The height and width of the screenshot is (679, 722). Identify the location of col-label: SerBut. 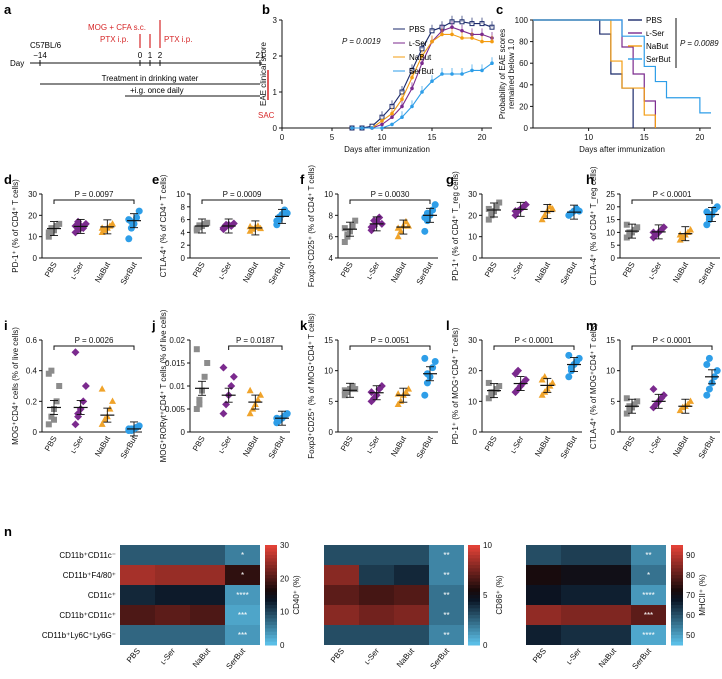
(235, 658).